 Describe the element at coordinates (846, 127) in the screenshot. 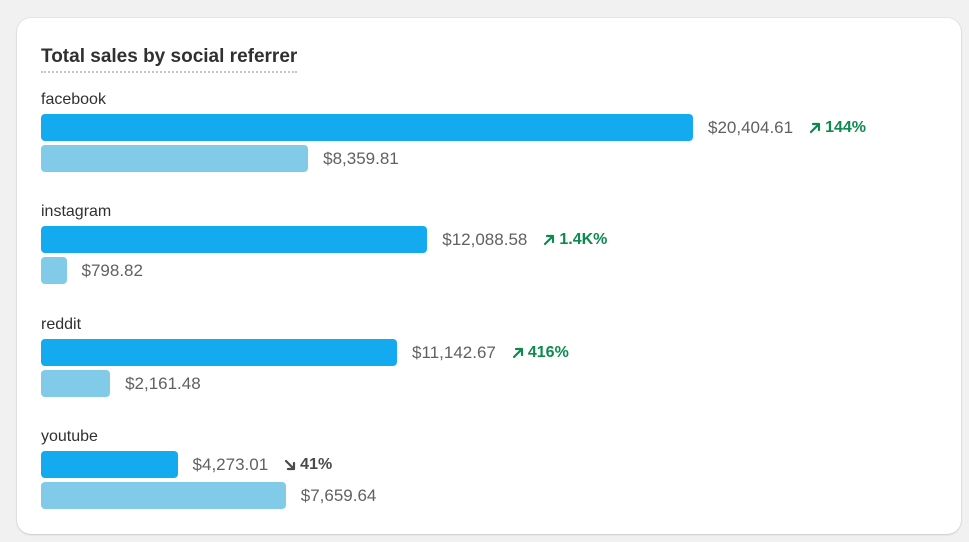

I see `change-value: 144%` at that location.